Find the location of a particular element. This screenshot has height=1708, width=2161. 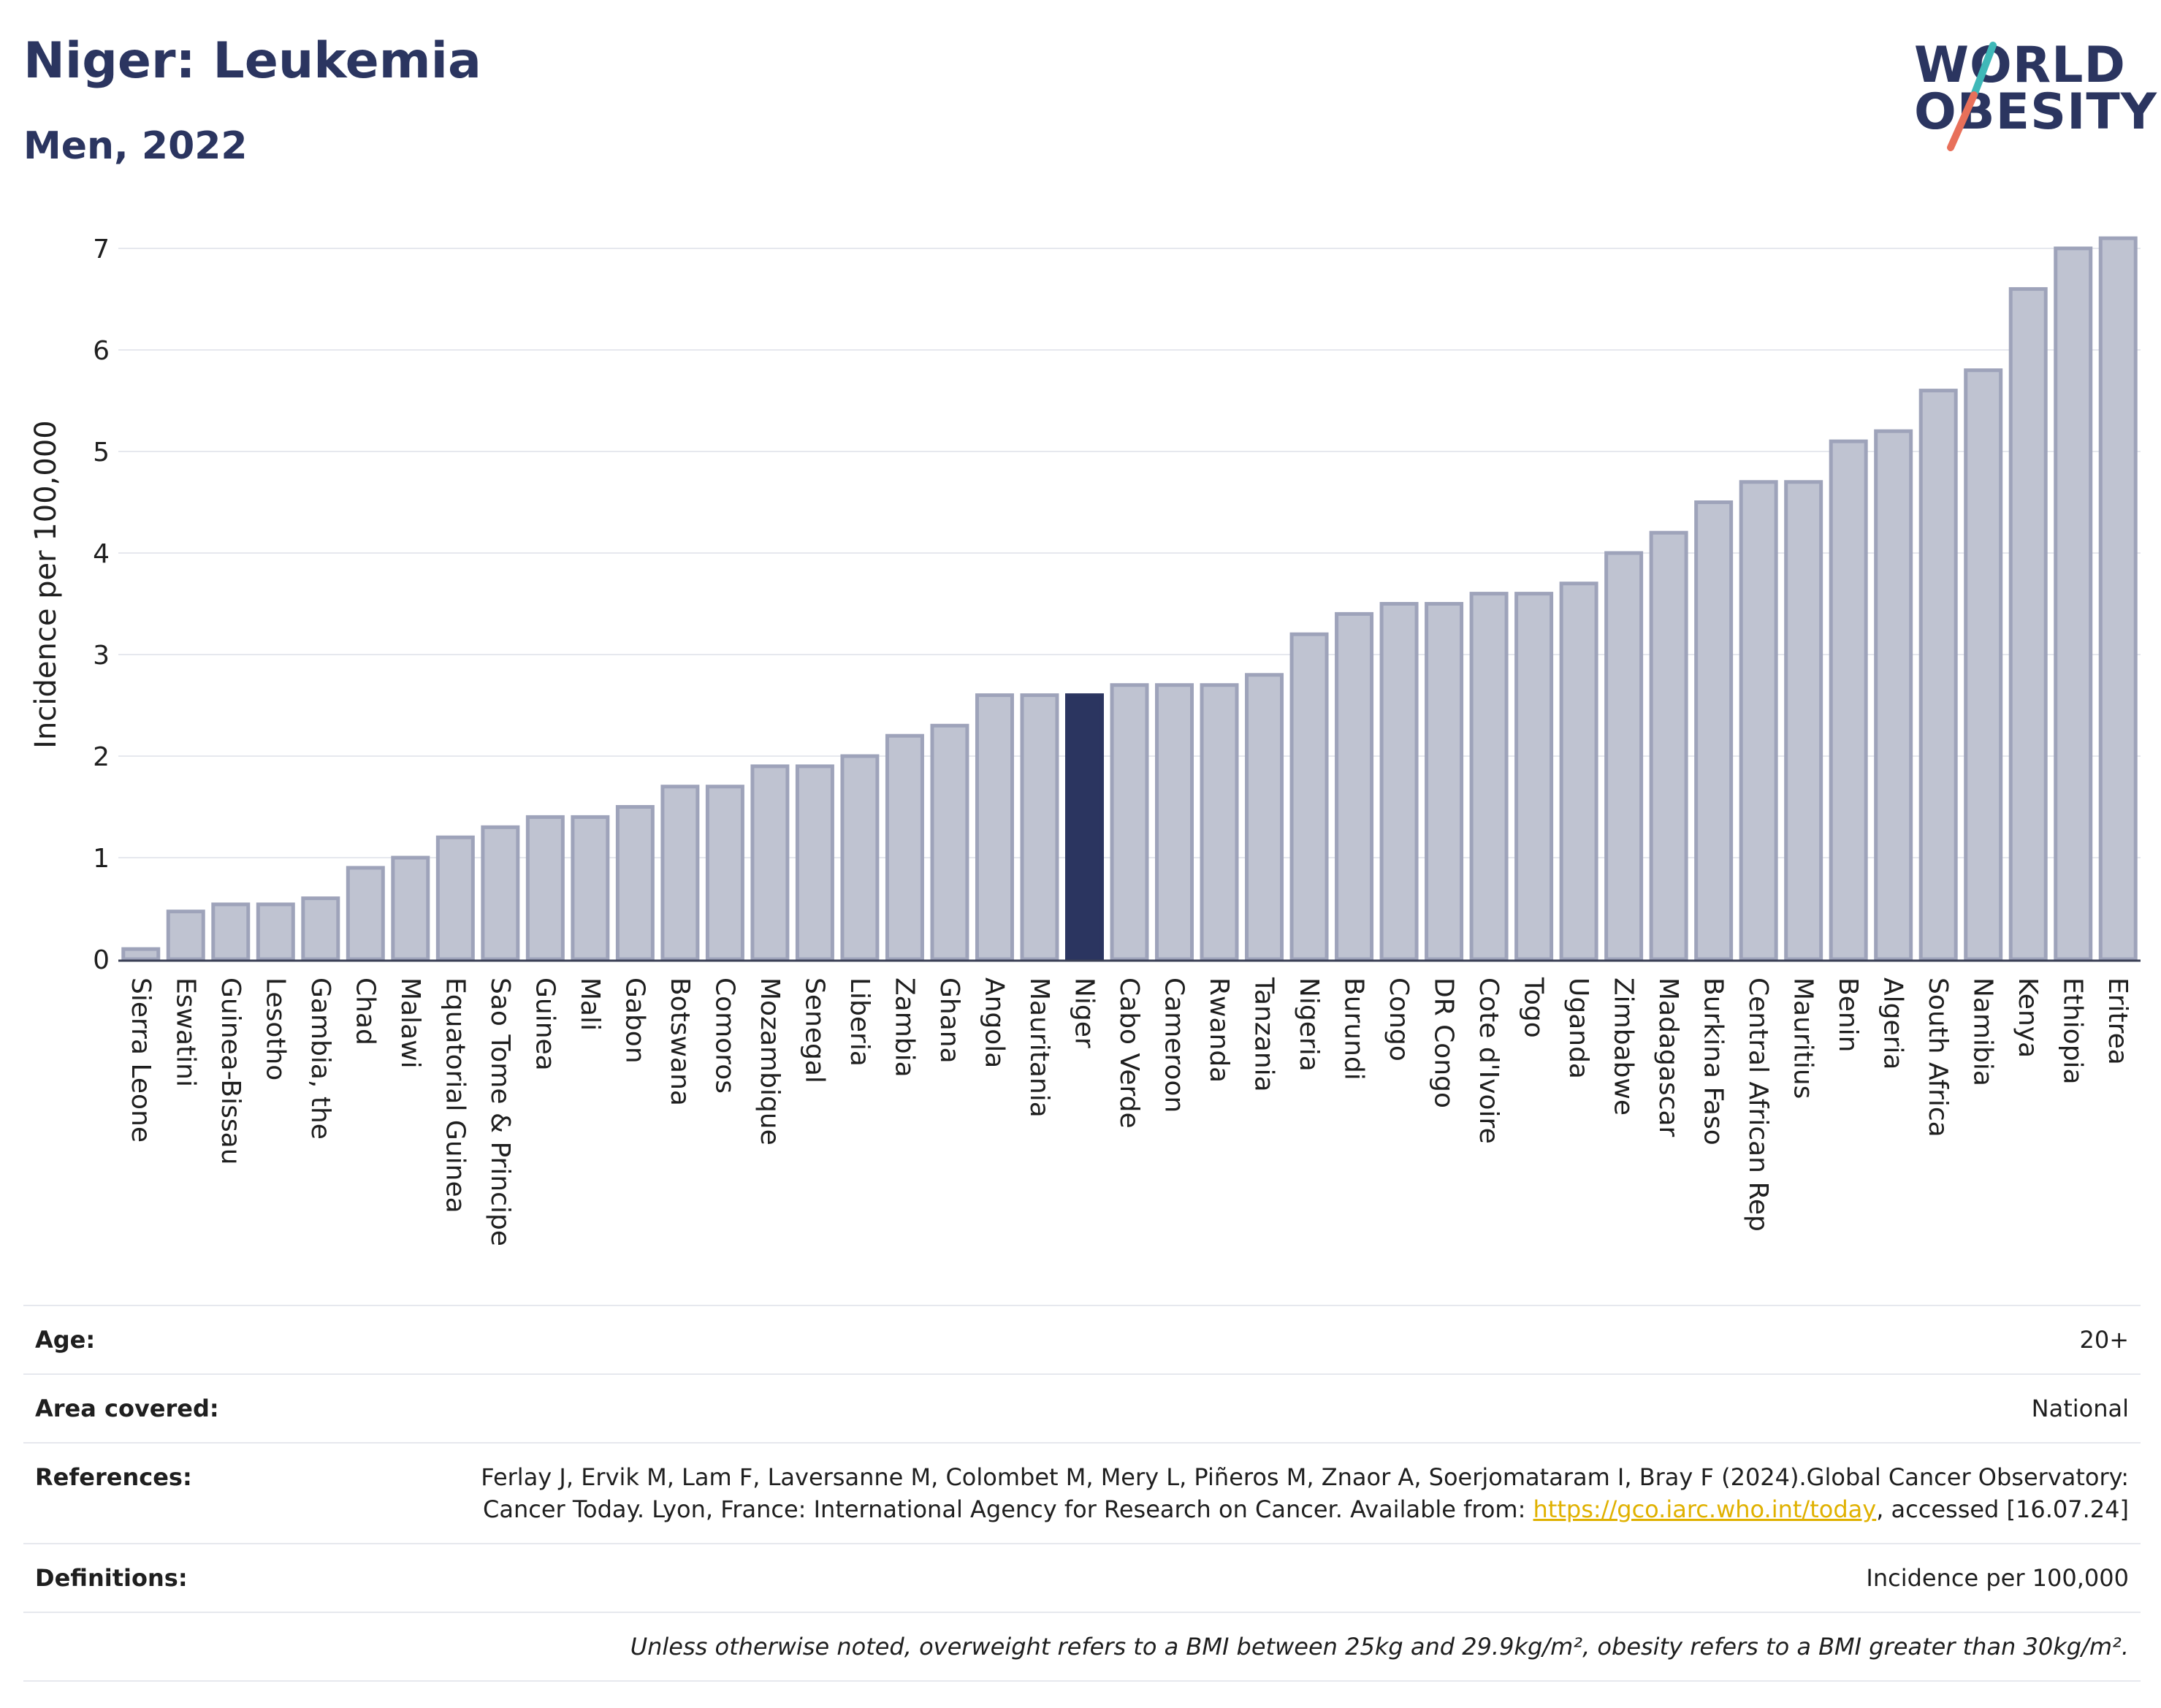

bar-gambia-the is located at coordinates (320, 928).